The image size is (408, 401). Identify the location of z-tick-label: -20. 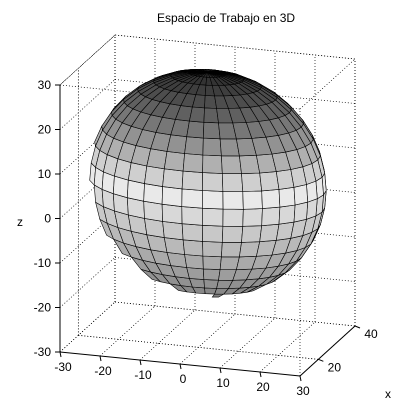
(43, 308).